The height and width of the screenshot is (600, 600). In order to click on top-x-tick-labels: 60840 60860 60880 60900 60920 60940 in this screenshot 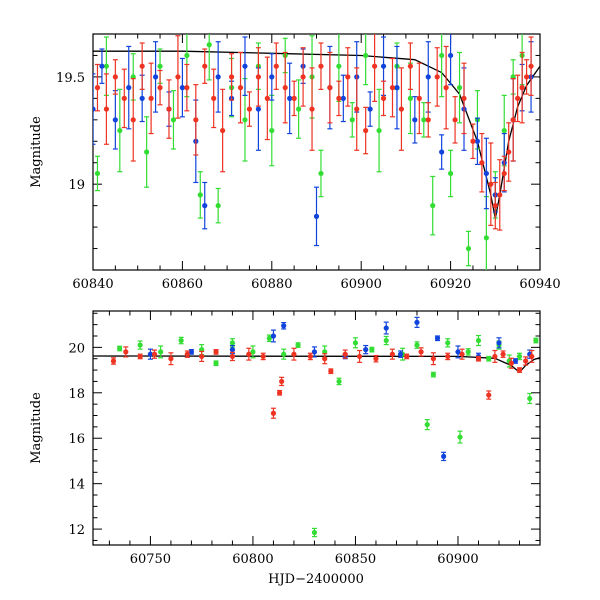, I will do `click(316, 284)`.